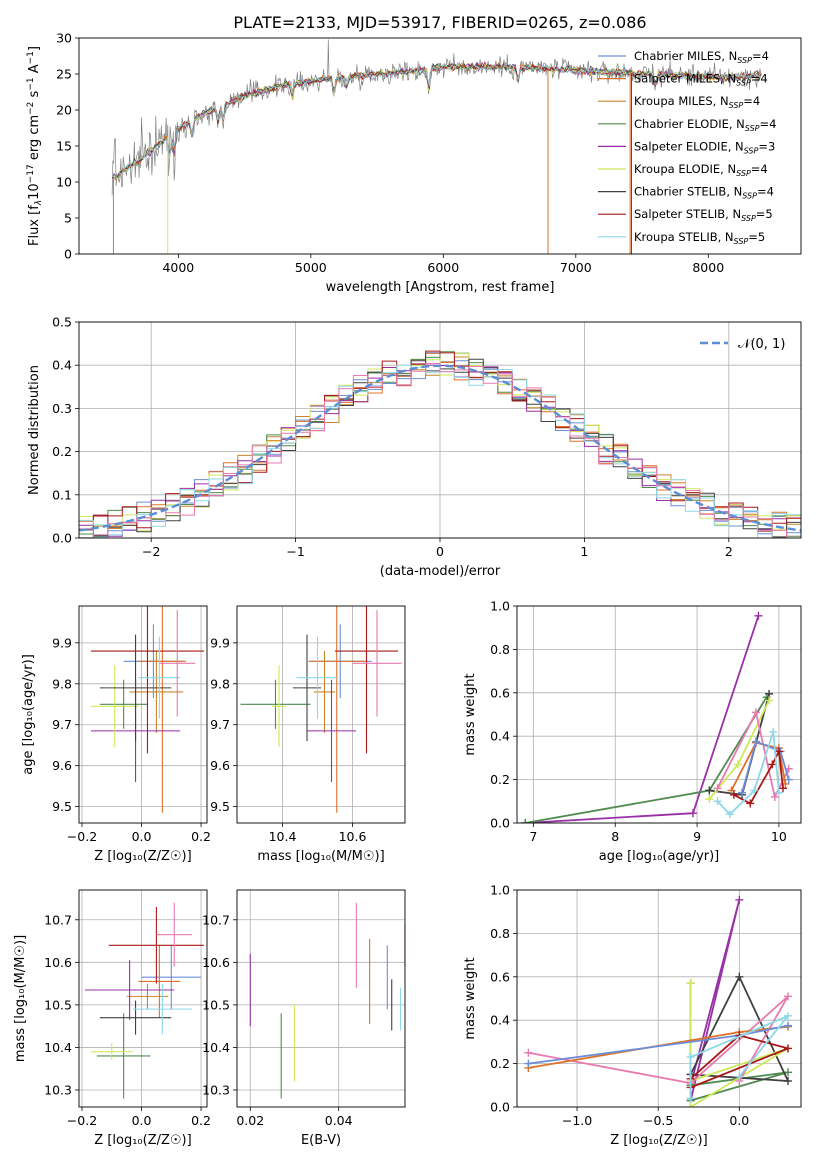  I want to click on mass_weight_vs_Z-grid, so click(659, 998).